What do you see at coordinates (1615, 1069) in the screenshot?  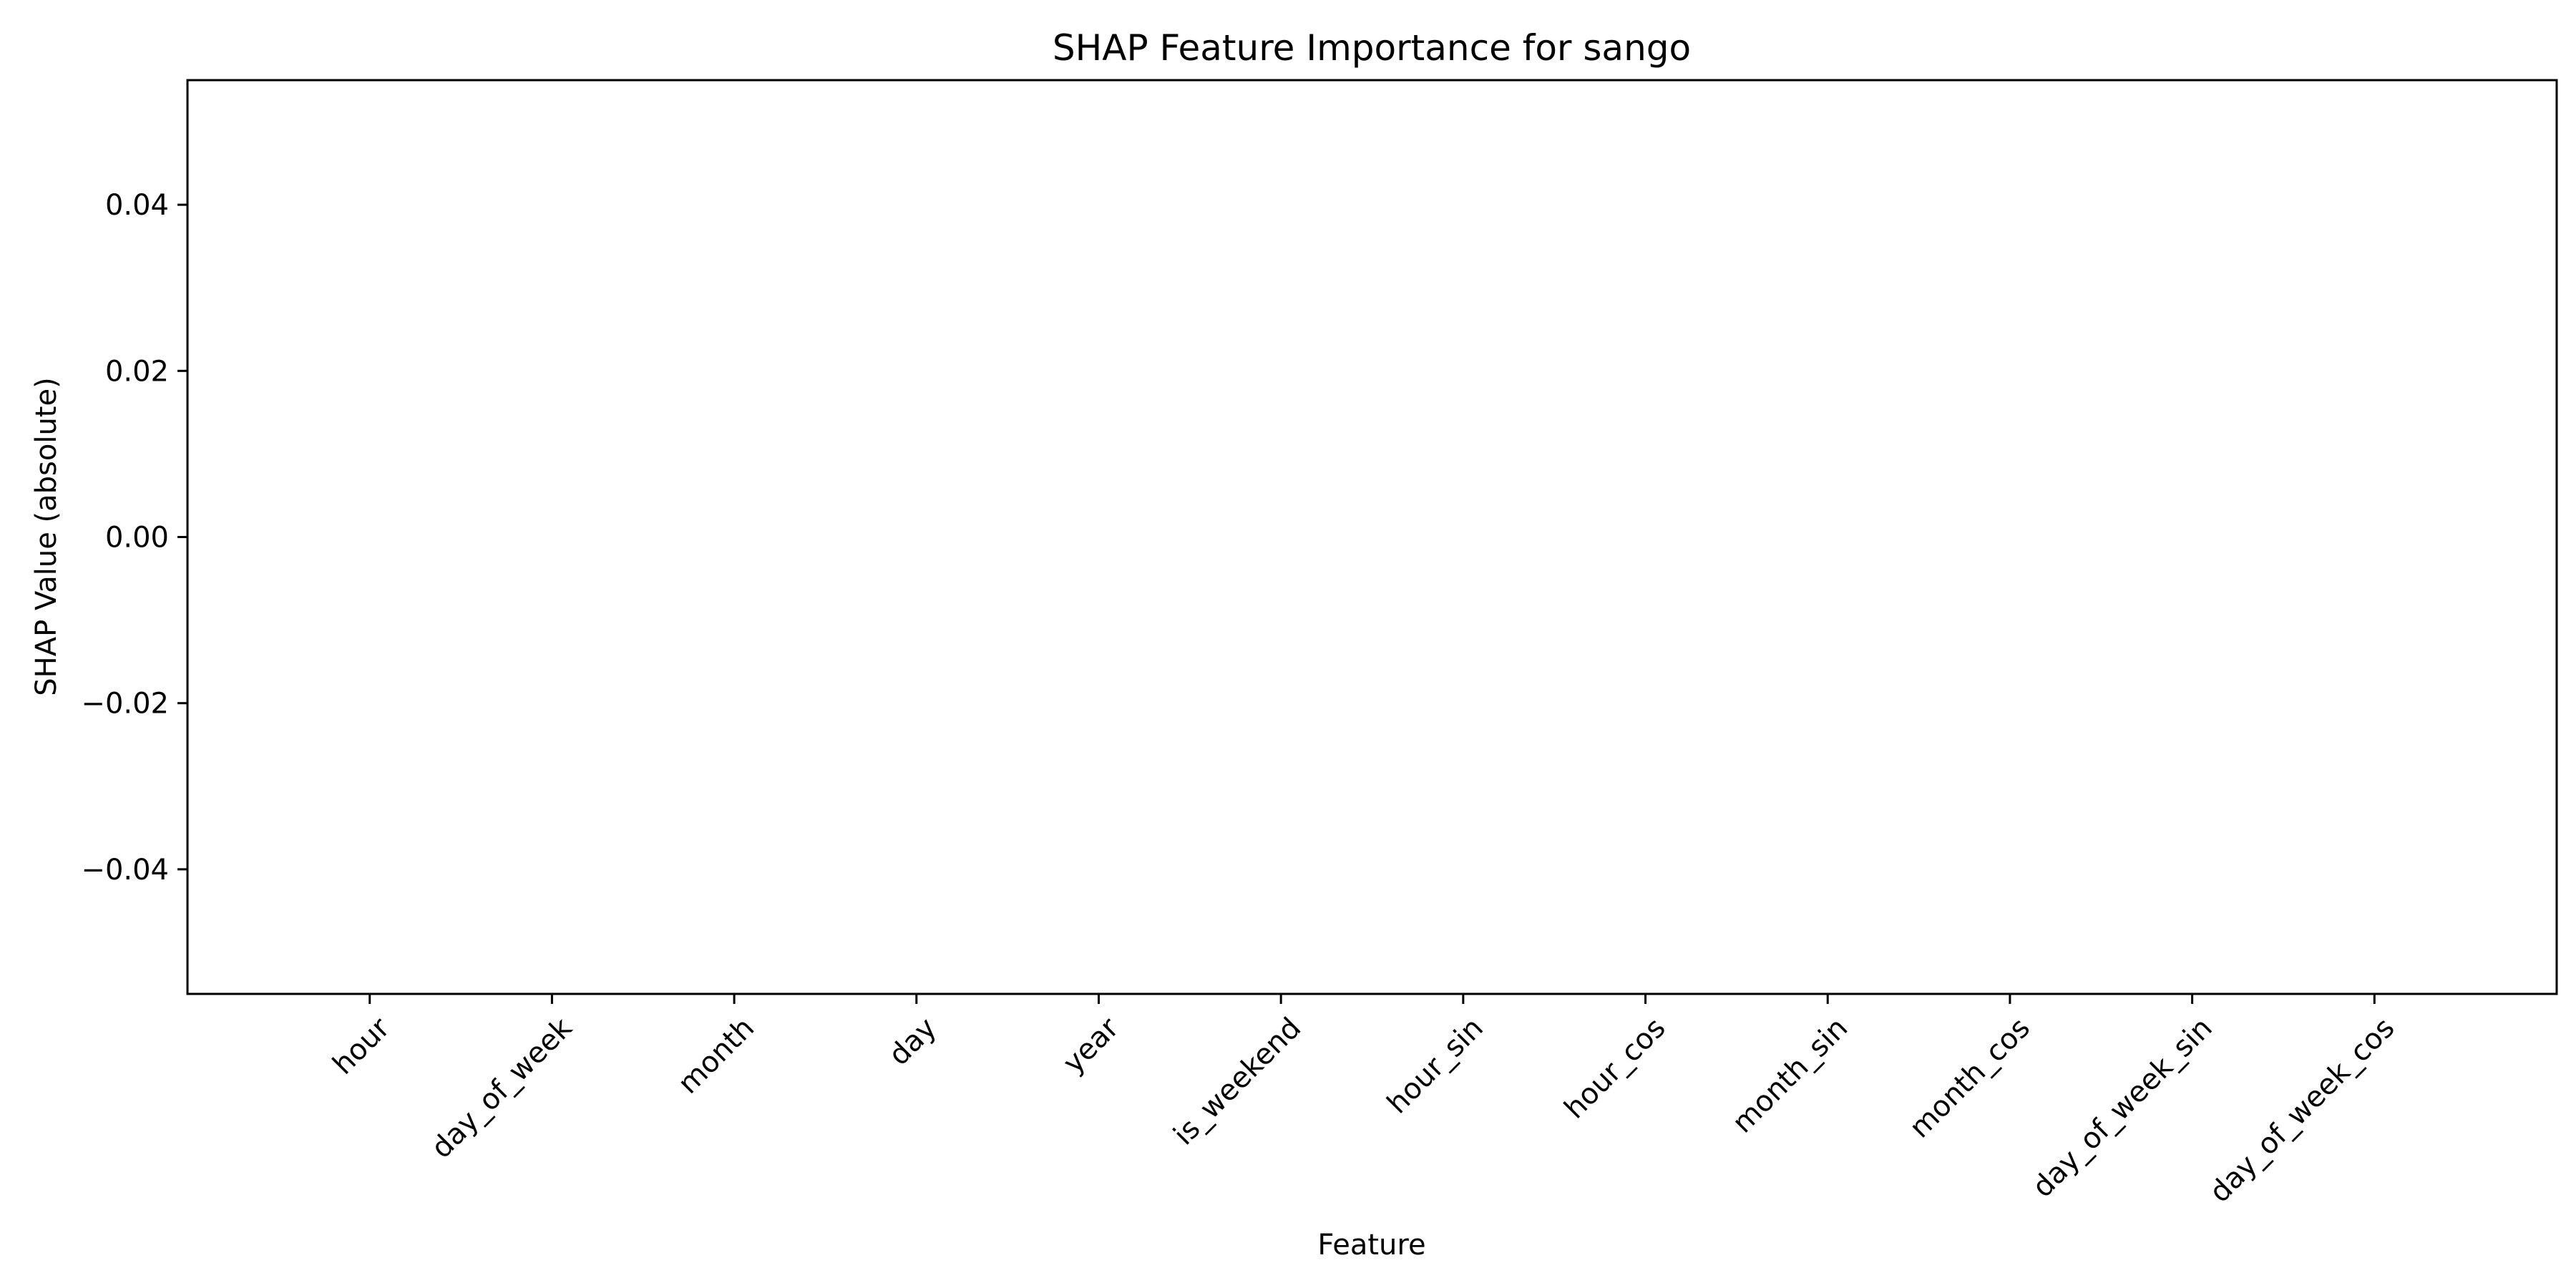 I see `x-tick-label: hour_cos` at bounding box center [1615, 1069].